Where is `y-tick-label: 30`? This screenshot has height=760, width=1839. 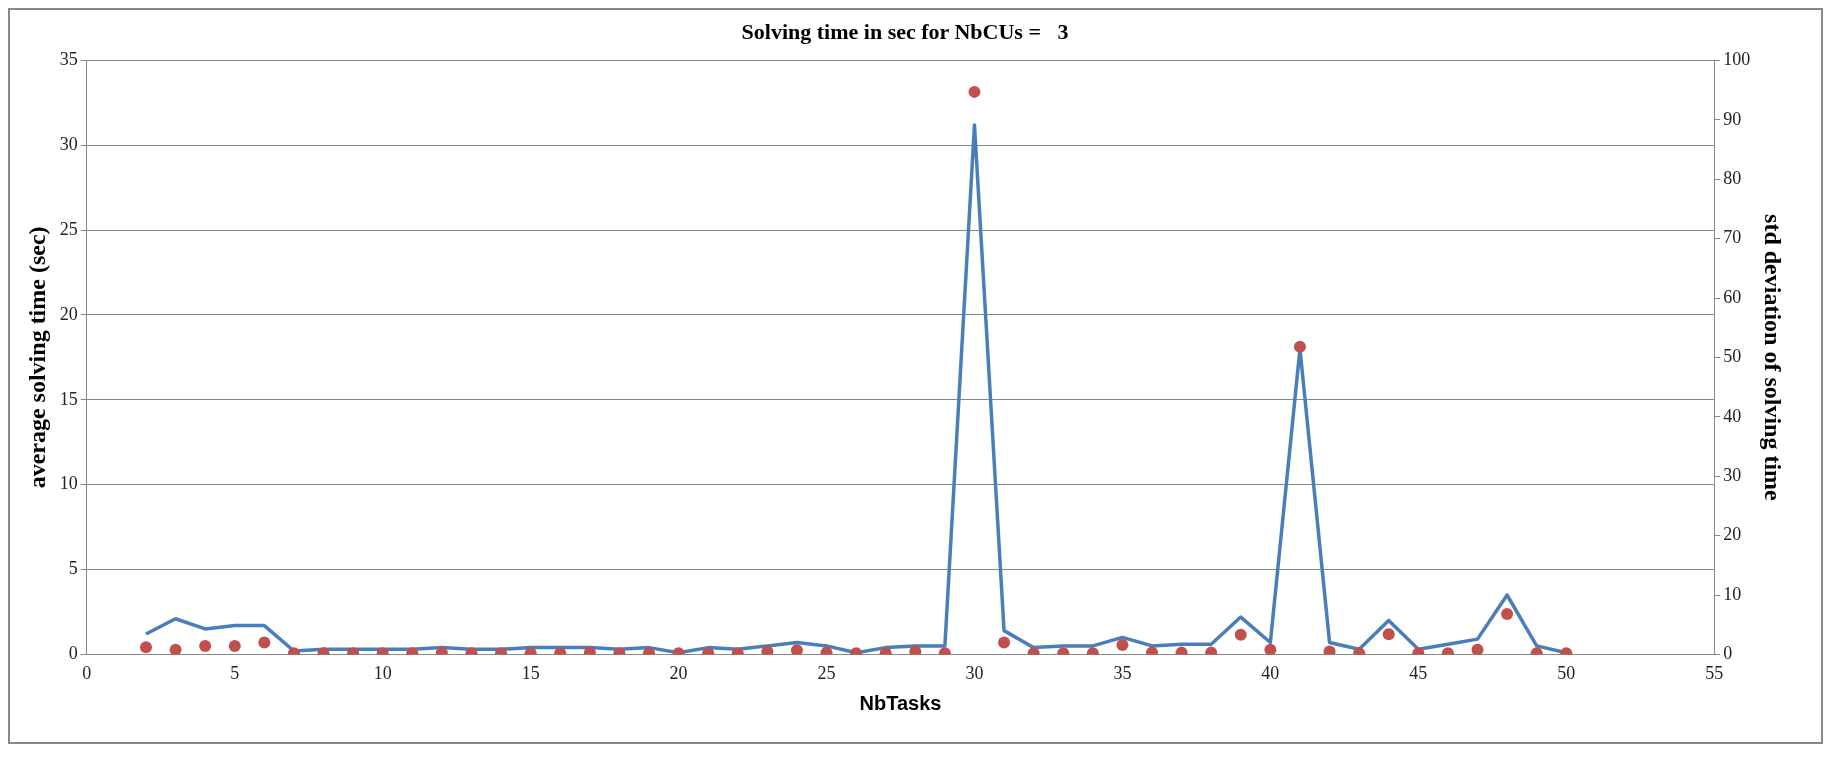 y-tick-label: 30 is located at coordinates (68, 143).